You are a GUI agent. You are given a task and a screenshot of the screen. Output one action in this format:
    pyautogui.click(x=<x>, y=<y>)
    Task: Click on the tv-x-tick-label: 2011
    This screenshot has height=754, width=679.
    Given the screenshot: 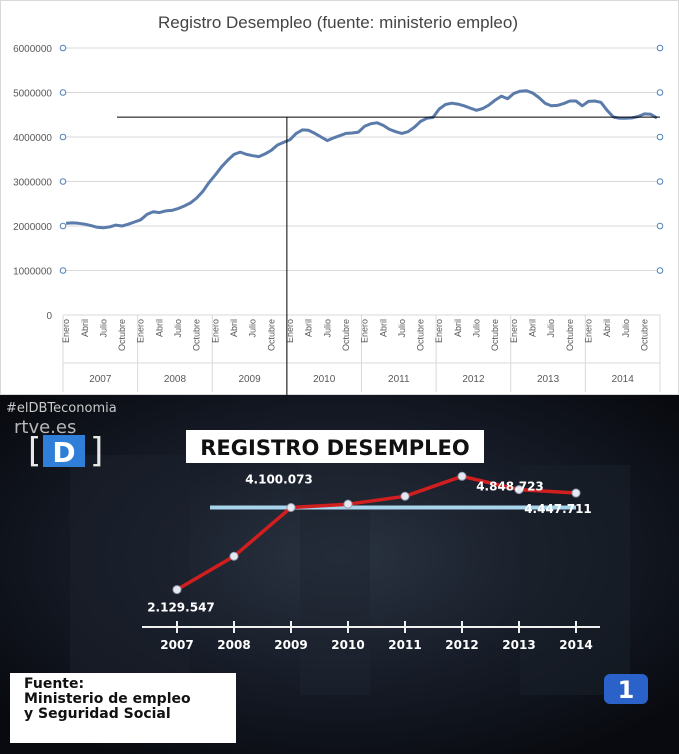 What is the action you would take?
    pyautogui.click(x=404, y=645)
    